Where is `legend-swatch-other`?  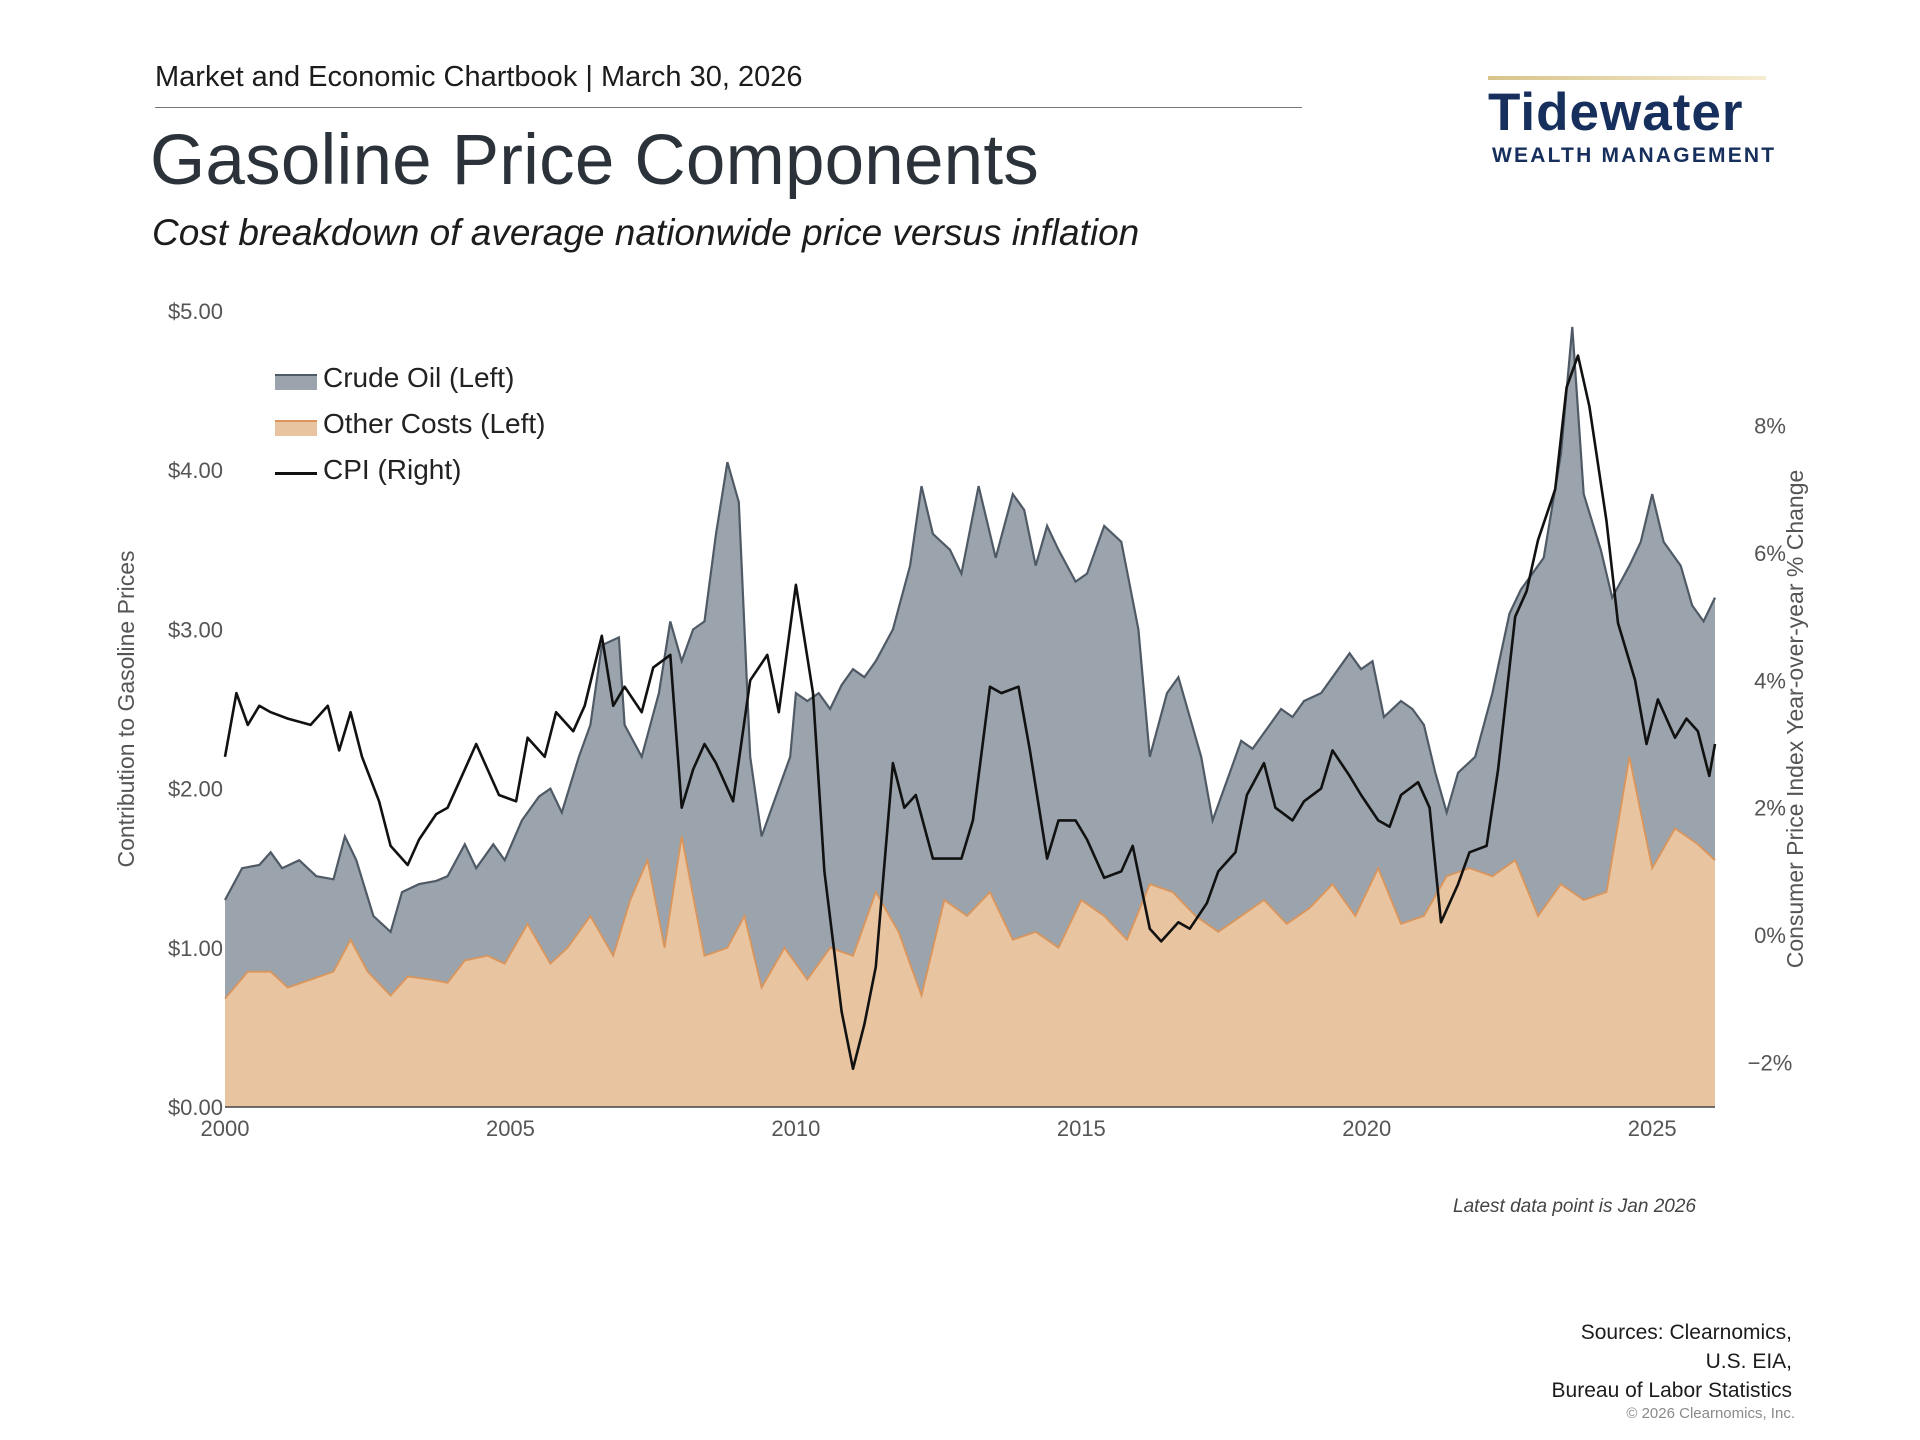
legend-swatch-other is located at coordinates (296, 428).